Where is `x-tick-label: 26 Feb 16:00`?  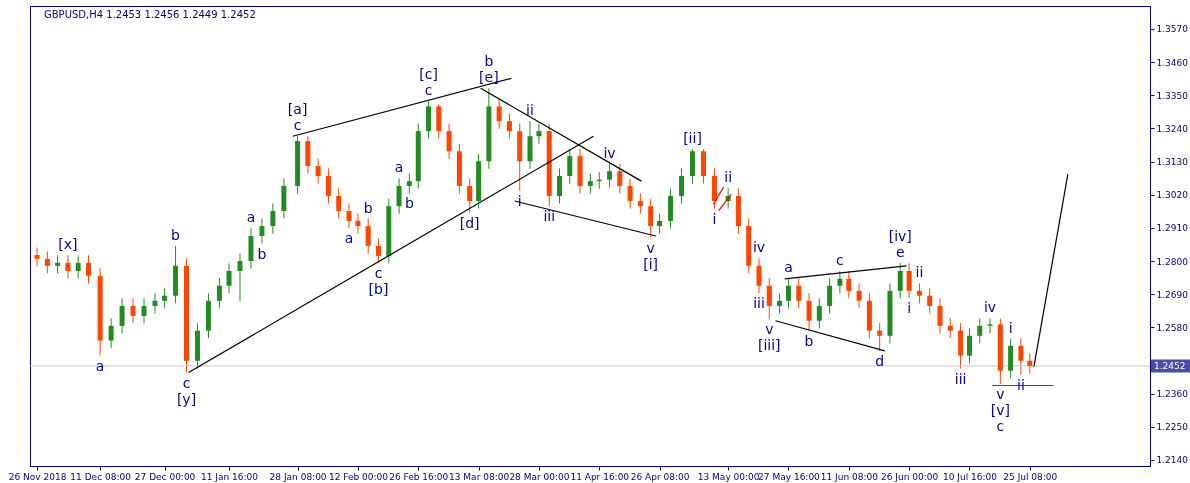
x-tick-label: 26 Feb 16:00 is located at coordinates (419, 476).